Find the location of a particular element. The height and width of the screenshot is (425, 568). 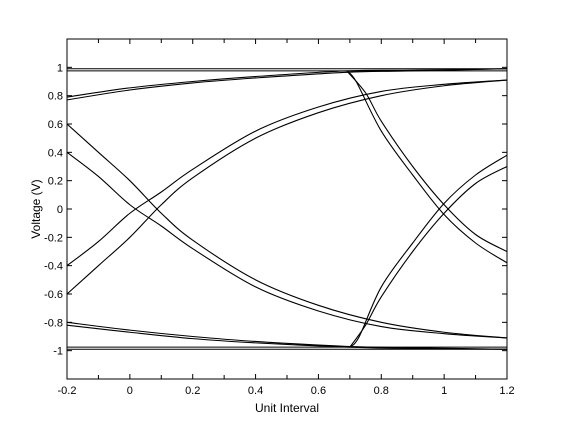

y-tick-label: 0.6 is located at coordinates (55, 125).